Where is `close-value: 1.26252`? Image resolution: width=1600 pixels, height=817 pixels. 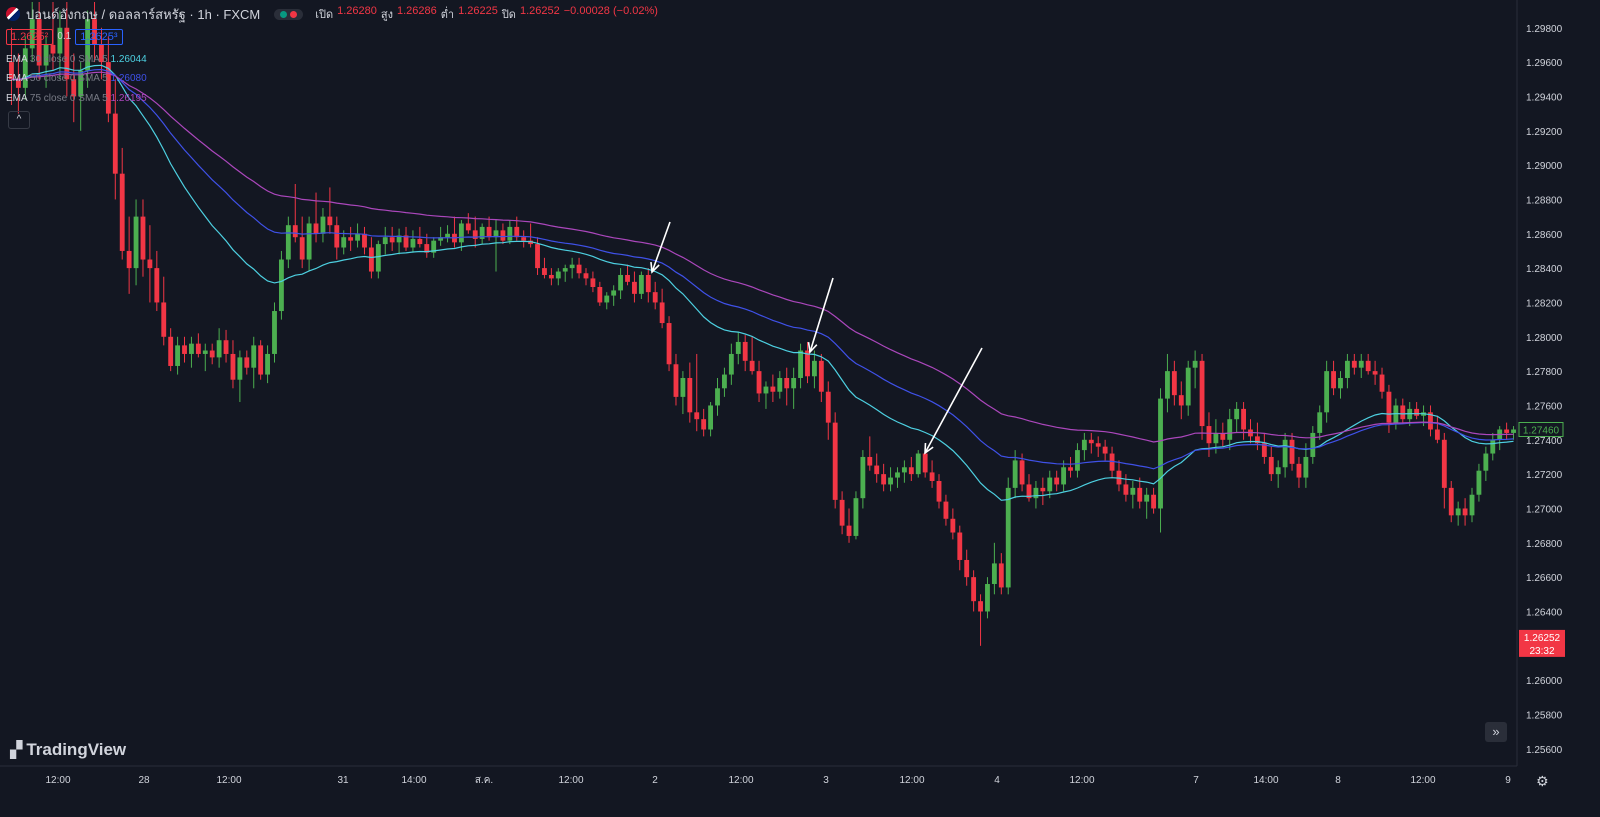
close-value: 1.26252 is located at coordinates (539, 11).